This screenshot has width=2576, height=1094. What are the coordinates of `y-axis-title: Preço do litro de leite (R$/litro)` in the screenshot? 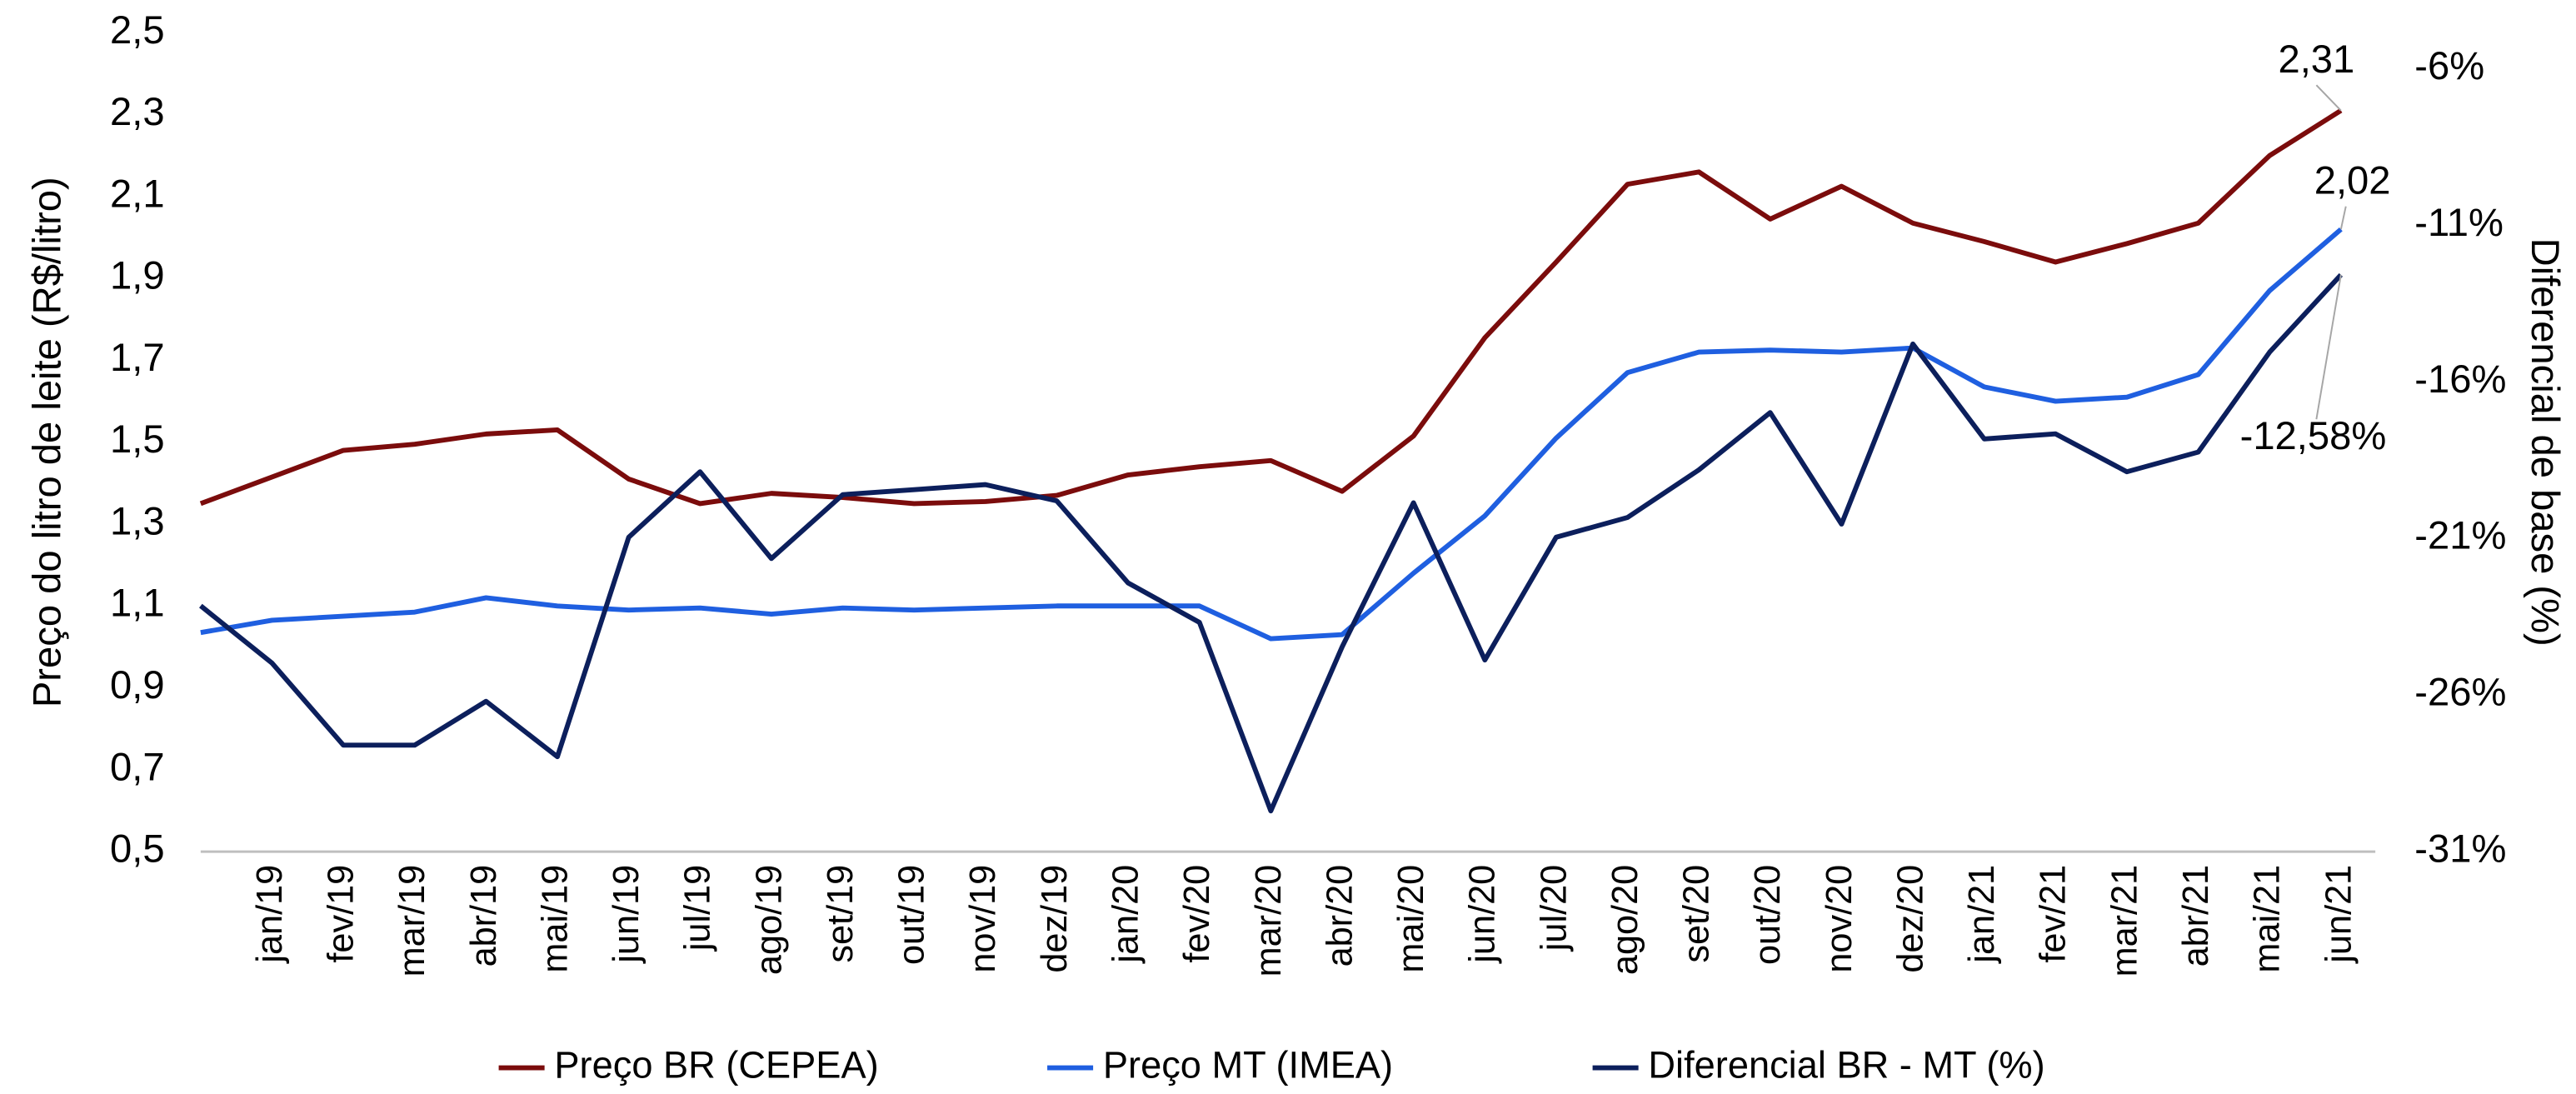 It's located at (46, 442).